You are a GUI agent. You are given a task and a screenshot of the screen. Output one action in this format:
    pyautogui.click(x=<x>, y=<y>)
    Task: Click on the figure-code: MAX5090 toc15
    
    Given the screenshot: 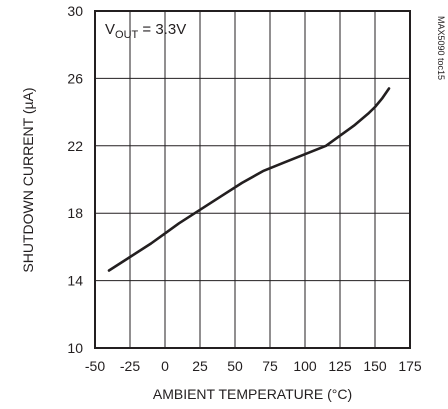 What is the action you would take?
    pyautogui.click(x=441, y=48)
    